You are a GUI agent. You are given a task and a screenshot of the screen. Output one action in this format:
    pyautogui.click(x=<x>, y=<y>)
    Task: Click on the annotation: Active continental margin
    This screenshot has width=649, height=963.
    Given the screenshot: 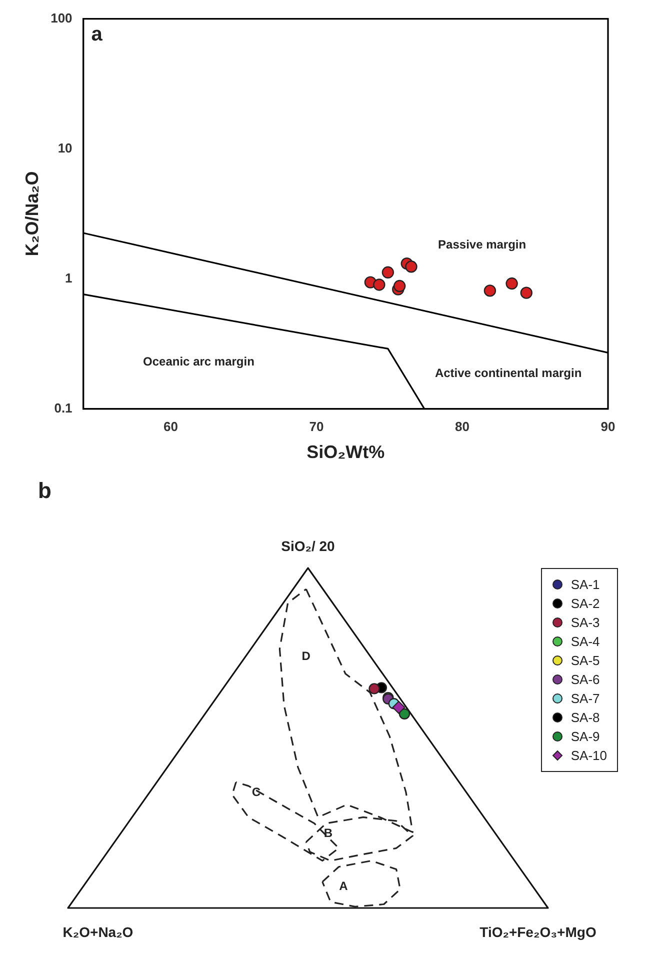 What is the action you would take?
    pyautogui.click(x=508, y=373)
    